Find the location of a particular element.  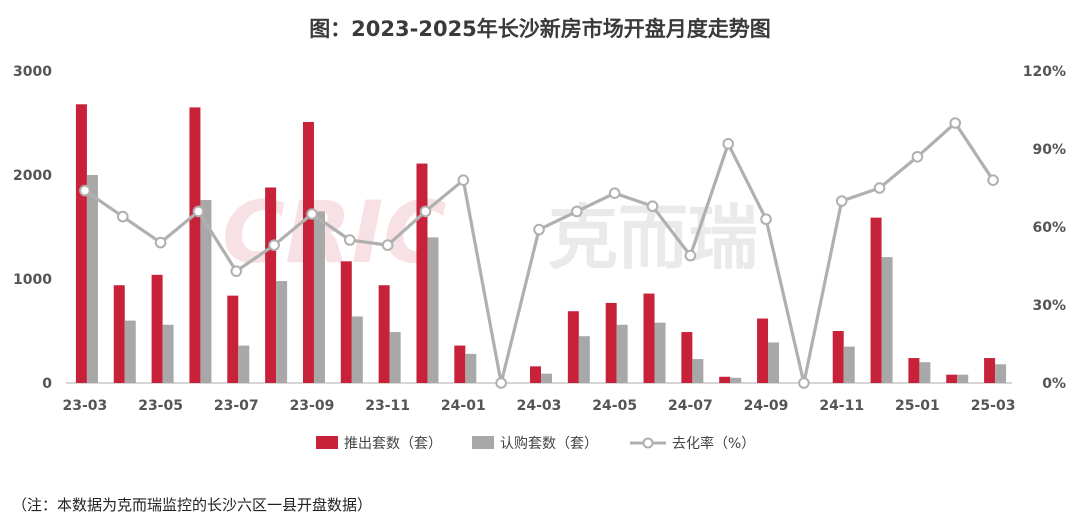

legend-label-subscribed: 认购套数（套） is located at coordinates (549, 444).